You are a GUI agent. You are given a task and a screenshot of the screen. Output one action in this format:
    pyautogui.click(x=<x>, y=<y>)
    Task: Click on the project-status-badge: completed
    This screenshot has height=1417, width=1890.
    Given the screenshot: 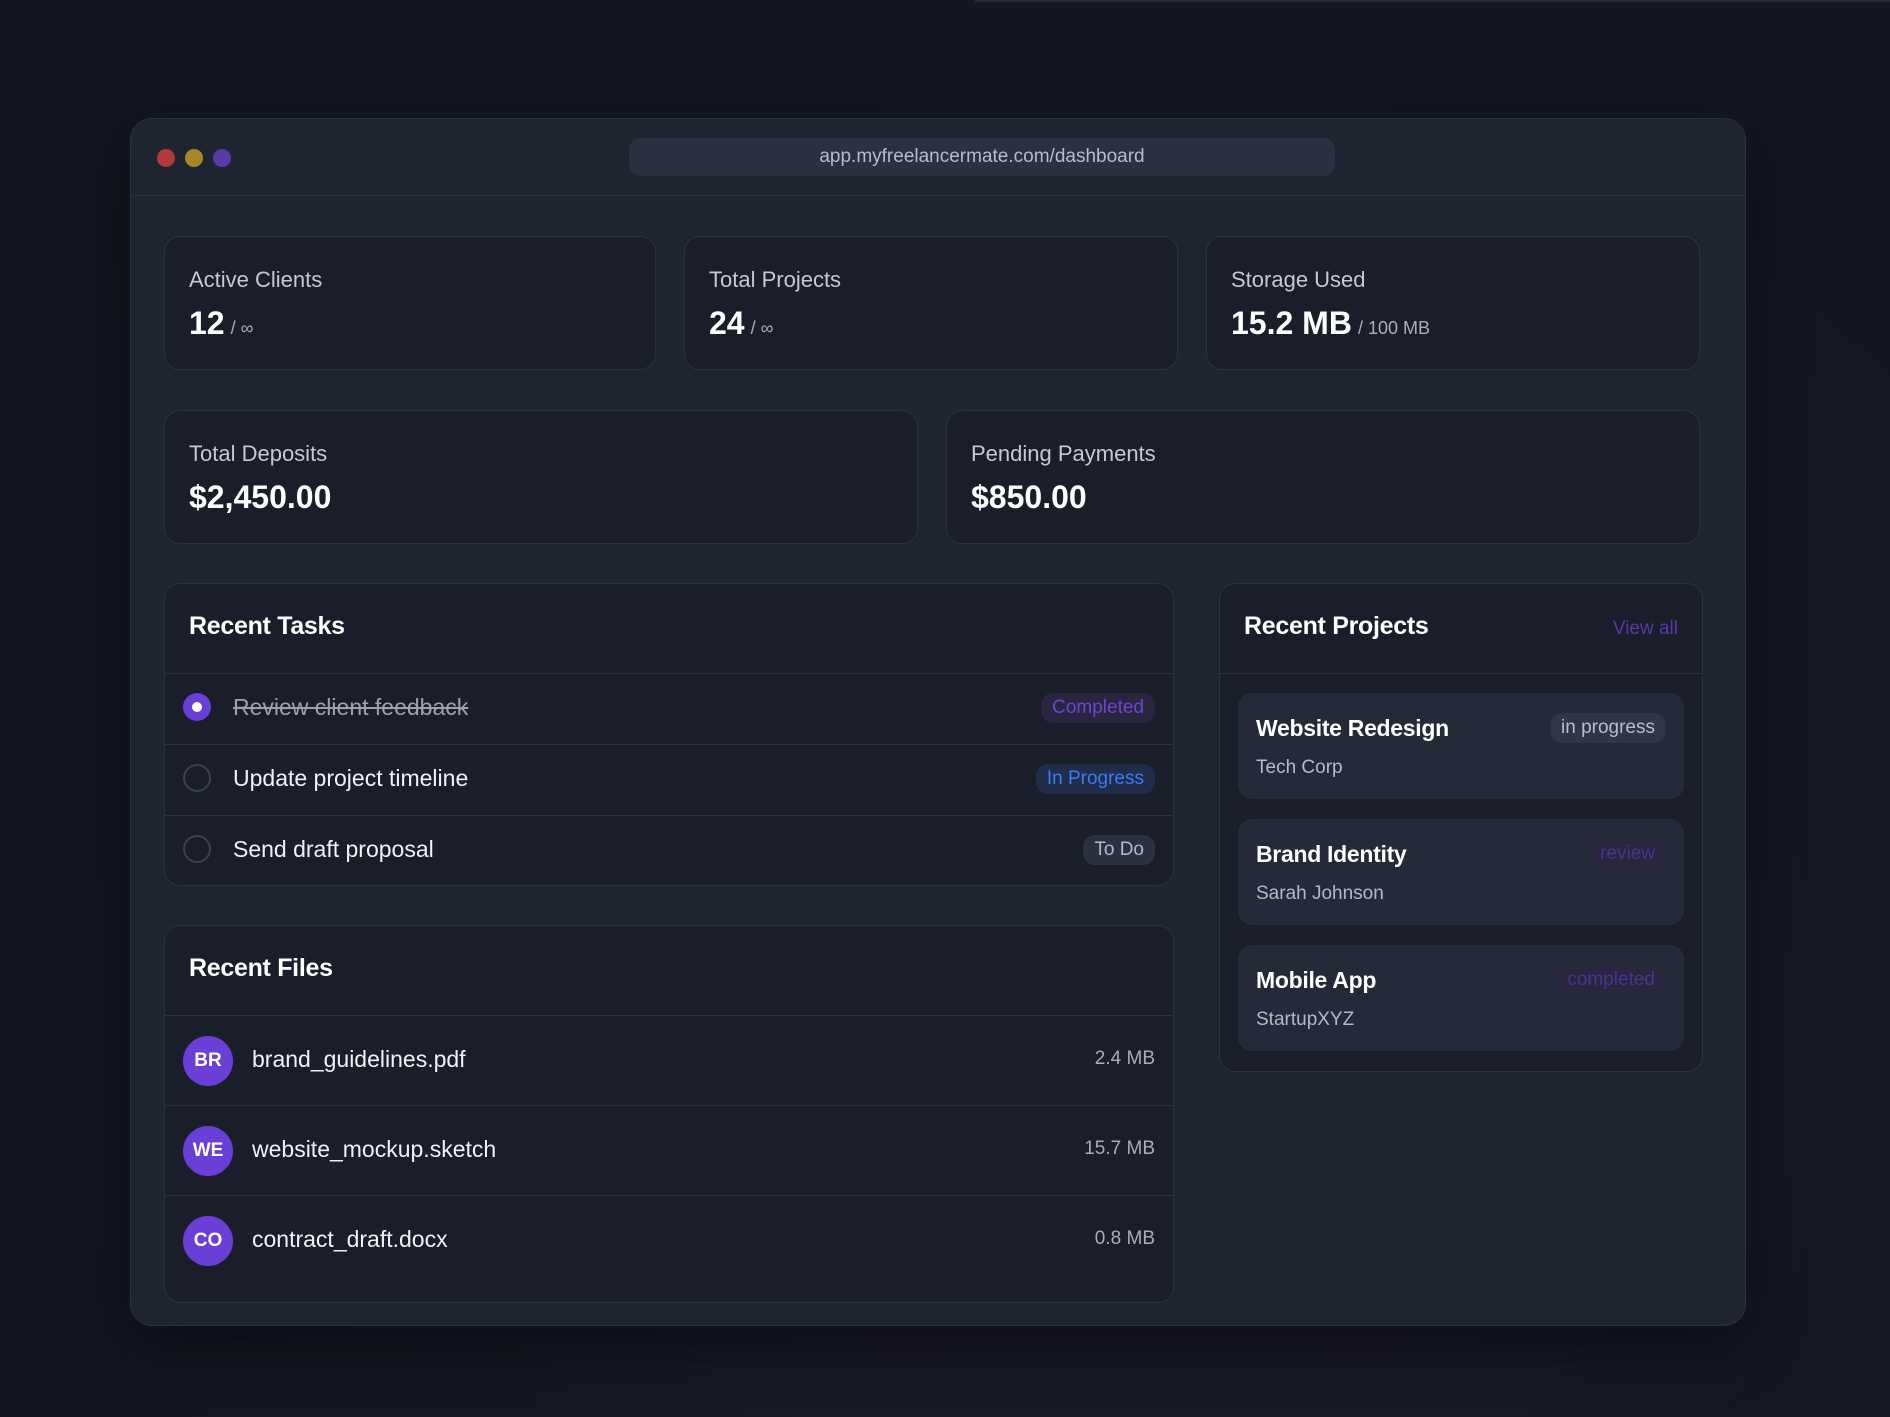 What is the action you would take?
    pyautogui.click(x=1611, y=980)
    